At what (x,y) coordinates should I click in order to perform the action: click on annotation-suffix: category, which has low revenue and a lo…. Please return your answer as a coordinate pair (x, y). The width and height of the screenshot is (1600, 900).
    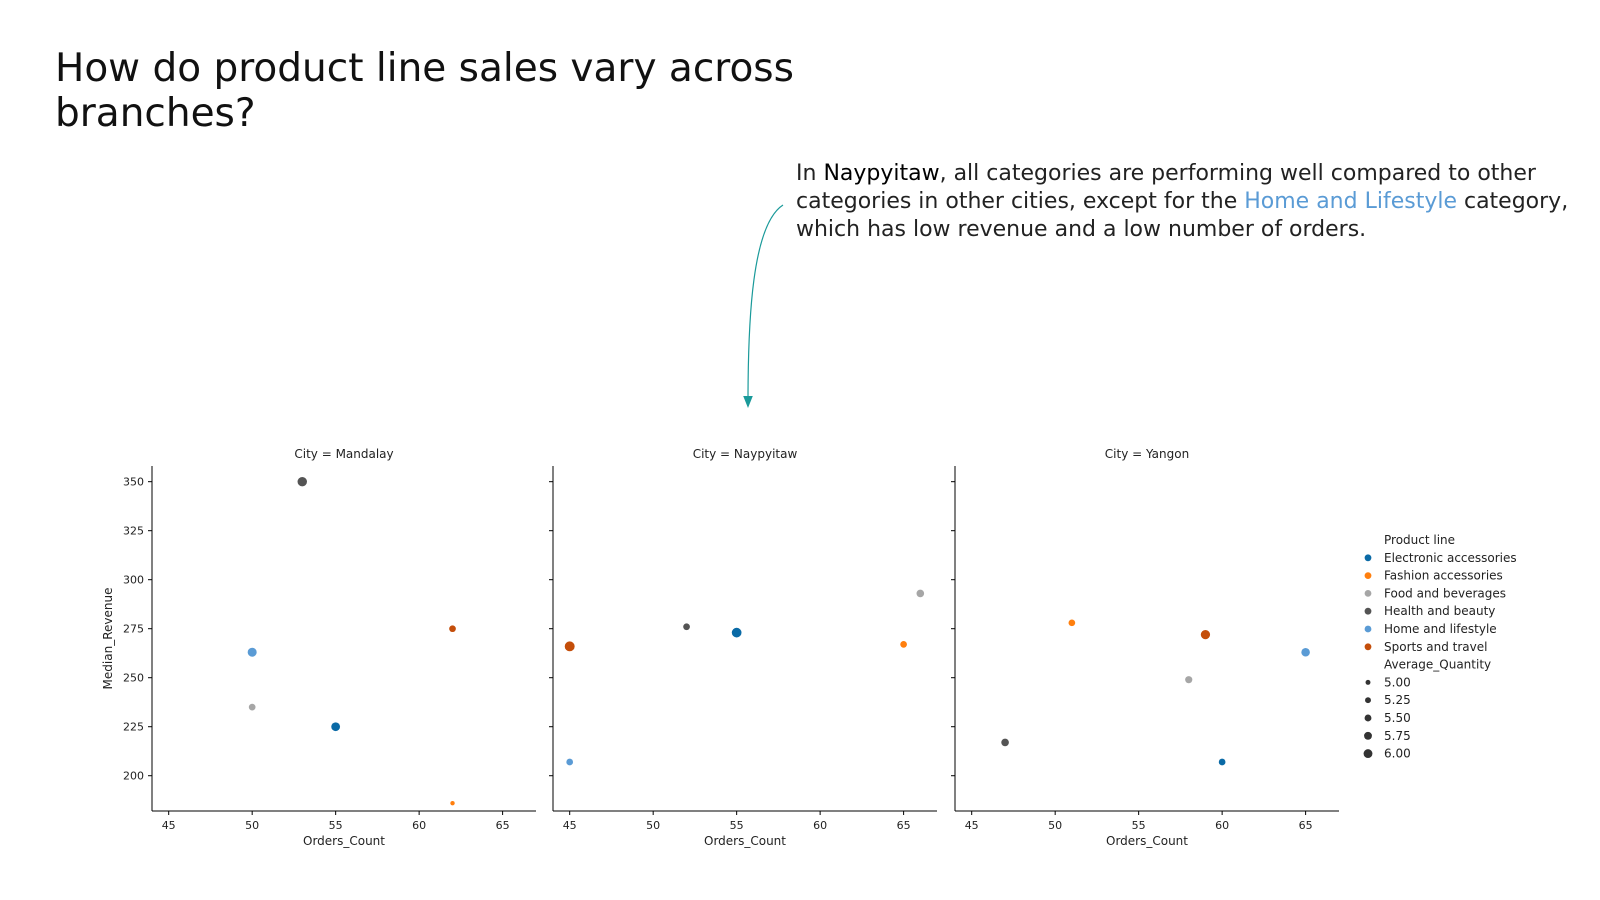
    Looking at the image, I should click on (1182, 215).